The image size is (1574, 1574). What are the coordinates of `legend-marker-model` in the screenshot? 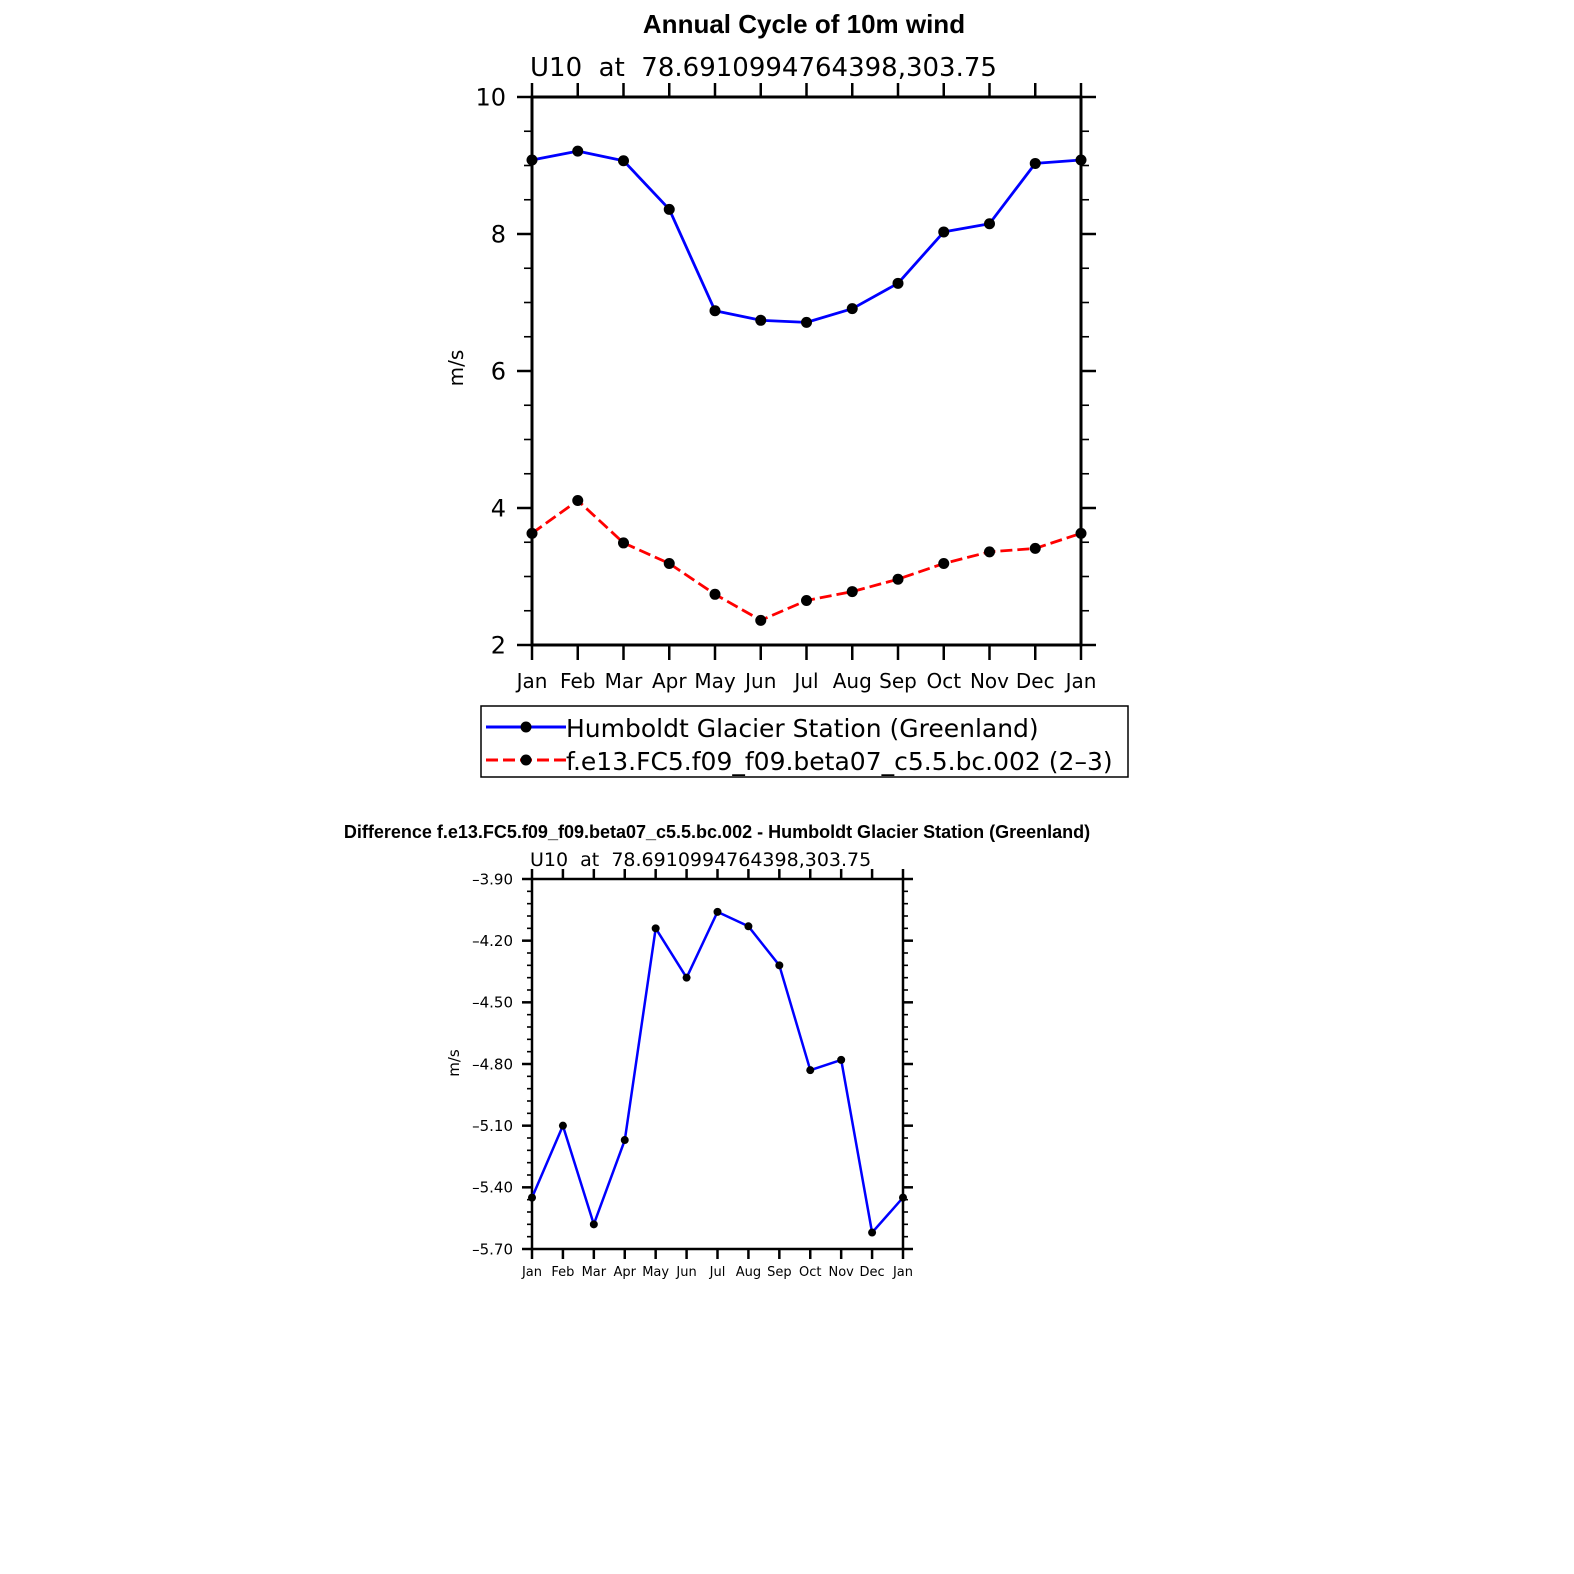 It's located at (526, 760).